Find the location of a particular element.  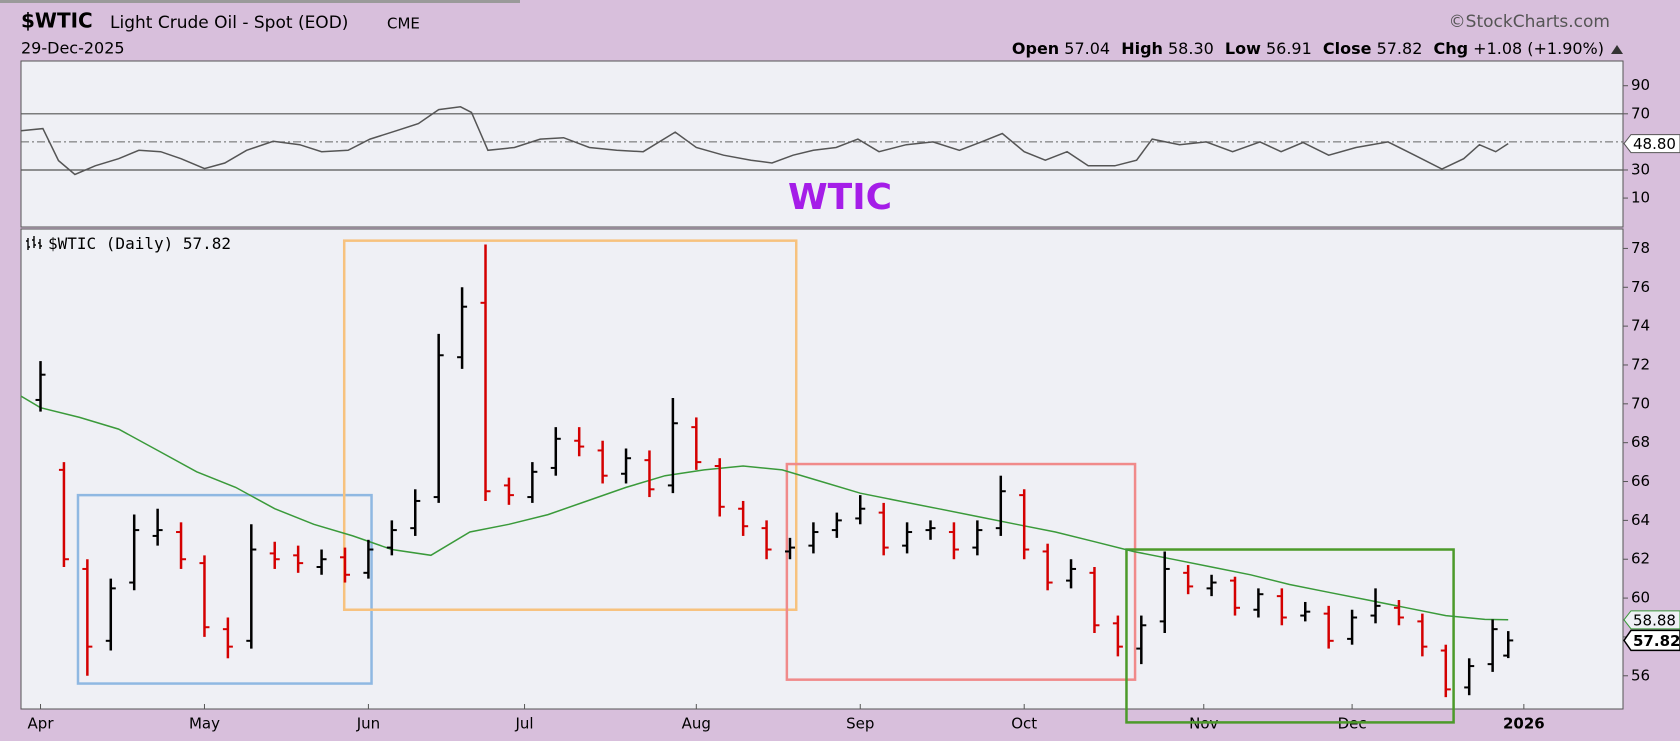

y-tick-label: 62 is located at coordinates (1640, 559).